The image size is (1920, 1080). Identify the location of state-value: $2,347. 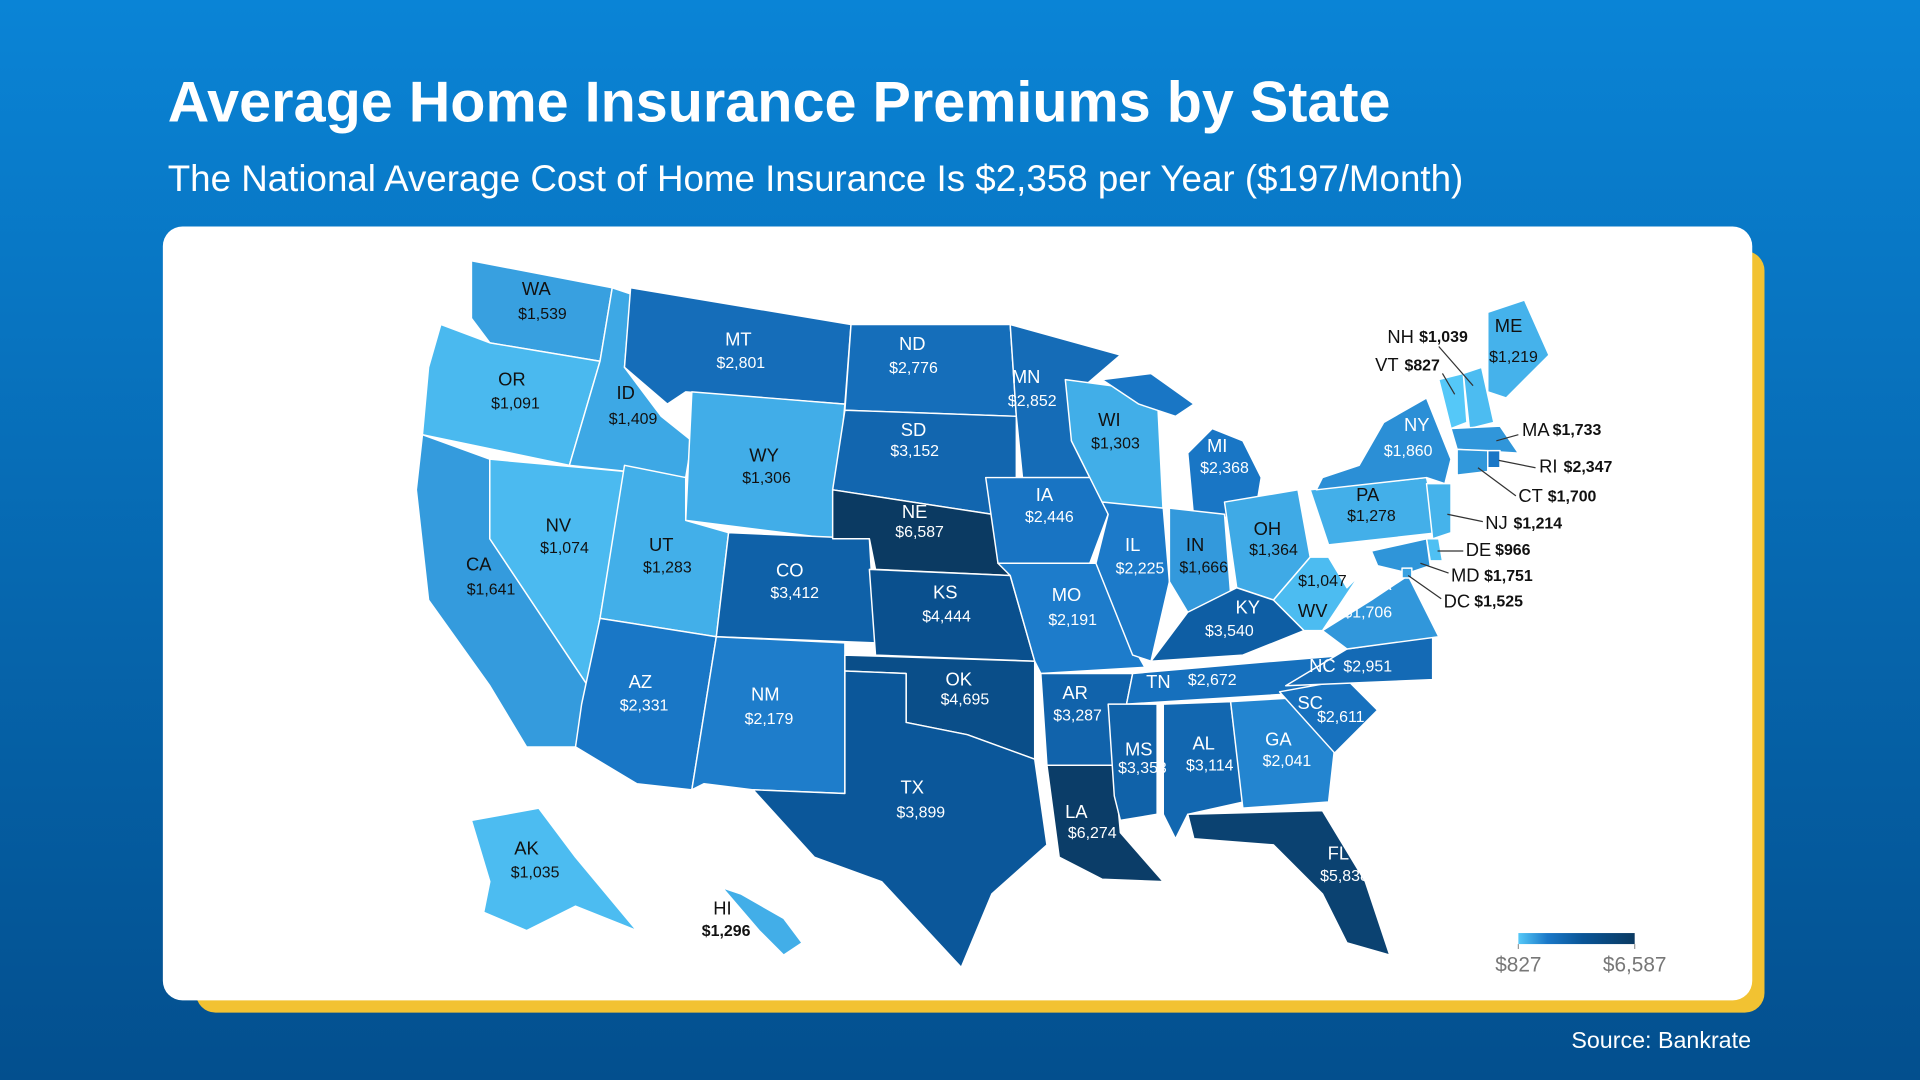
(1588, 467).